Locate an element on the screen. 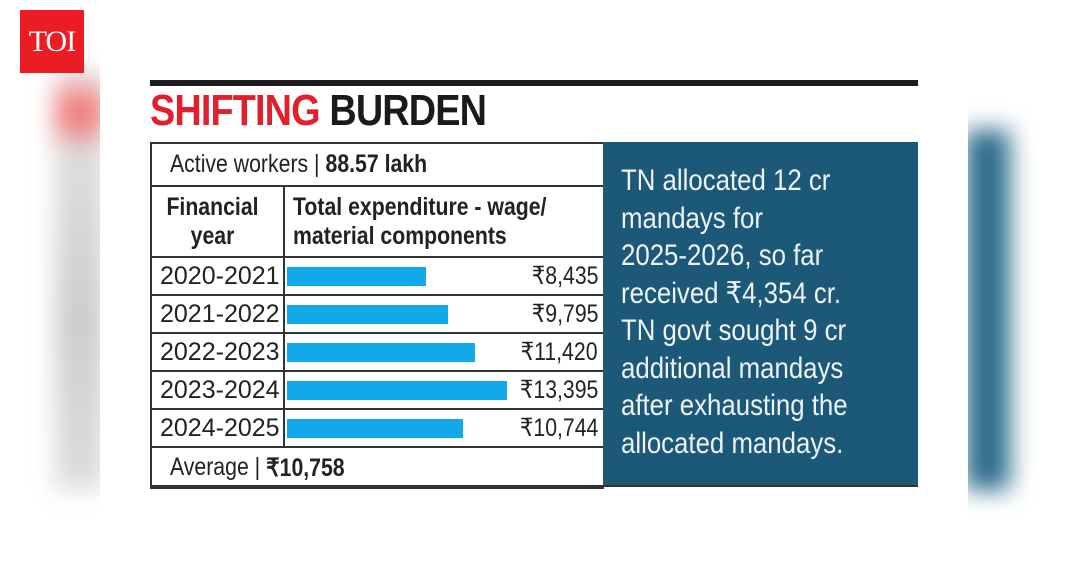 This screenshot has width=1068, height=580. average-value: ₹10,758 is located at coordinates (305, 467).